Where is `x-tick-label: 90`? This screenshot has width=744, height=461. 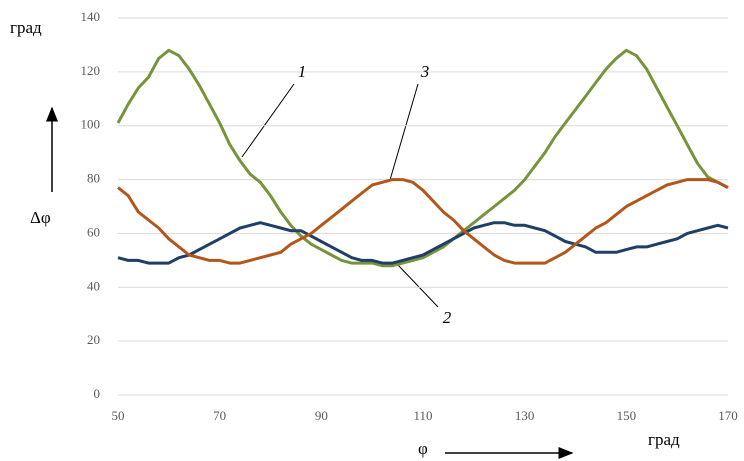 x-tick-label: 90 is located at coordinates (321, 415).